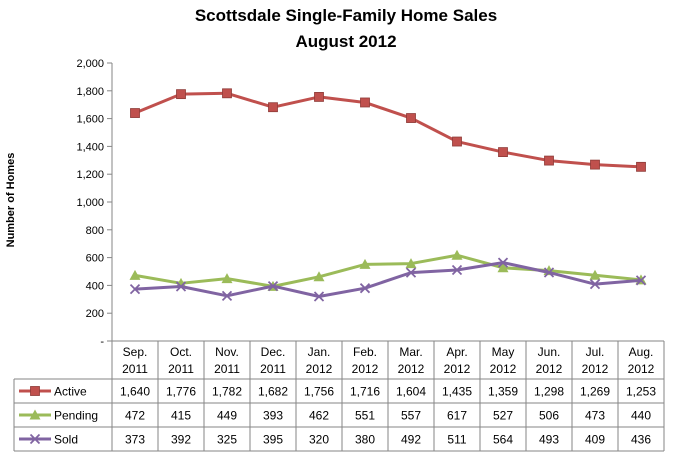 This screenshot has width=692, height=453. Describe the element at coordinates (273, 440) in the screenshot. I see `table-value-sold: 395` at that location.